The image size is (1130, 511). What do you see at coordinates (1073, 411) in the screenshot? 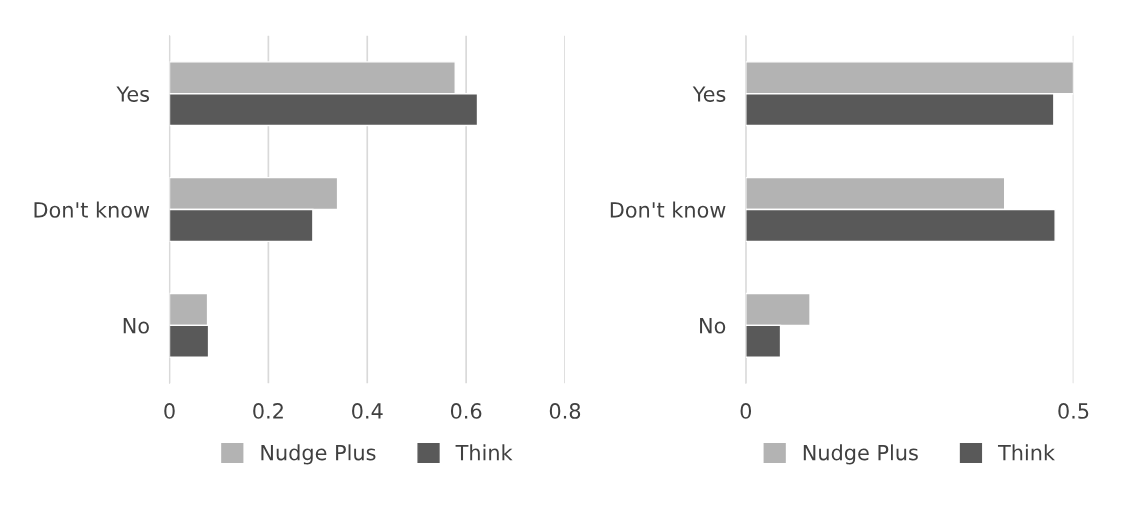
I see `x-tick-label: 0.5` at bounding box center [1073, 411].